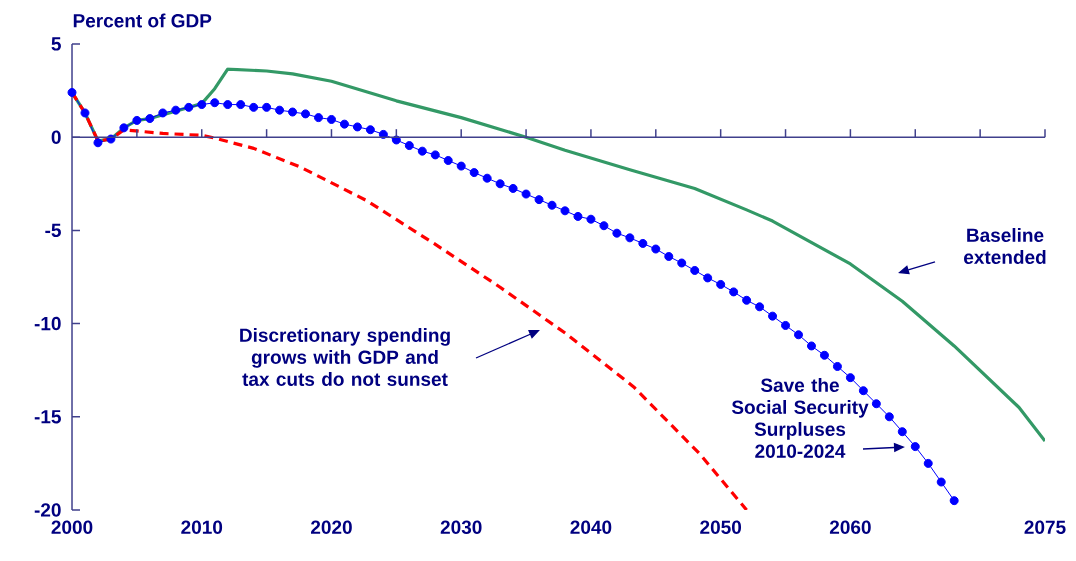 Image resolution: width=1076 pixels, height=561 pixels. What do you see at coordinates (461, 527) in the screenshot?
I see `x-tick-label: 2030` at bounding box center [461, 527].